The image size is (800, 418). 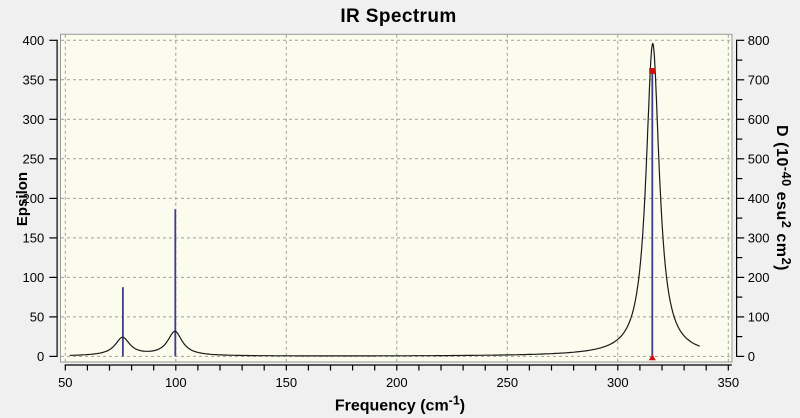 I want to click on svg-text: Epsilon, so click(x=22, y=199).